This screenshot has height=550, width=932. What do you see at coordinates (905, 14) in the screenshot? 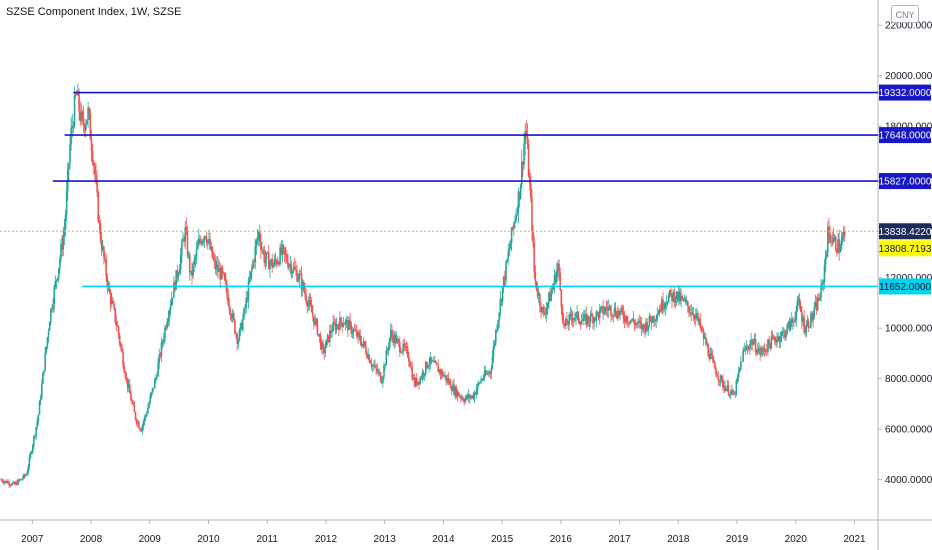
I see `currency-button: CNY` at bounding box center [905, 14].